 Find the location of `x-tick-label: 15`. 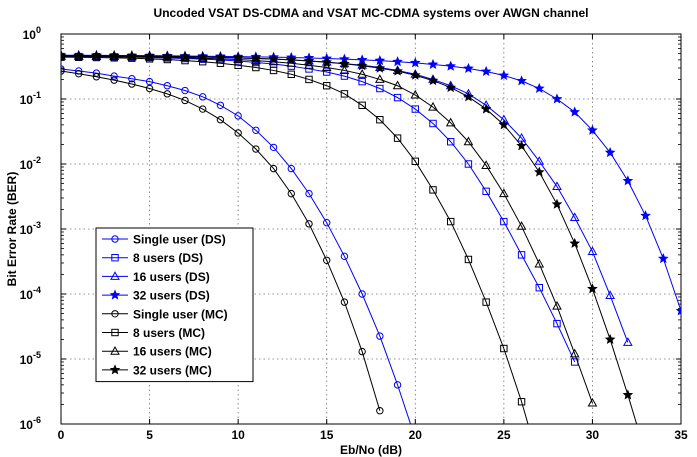

x-tick-label: 15 is located at coordinates (327, 435).